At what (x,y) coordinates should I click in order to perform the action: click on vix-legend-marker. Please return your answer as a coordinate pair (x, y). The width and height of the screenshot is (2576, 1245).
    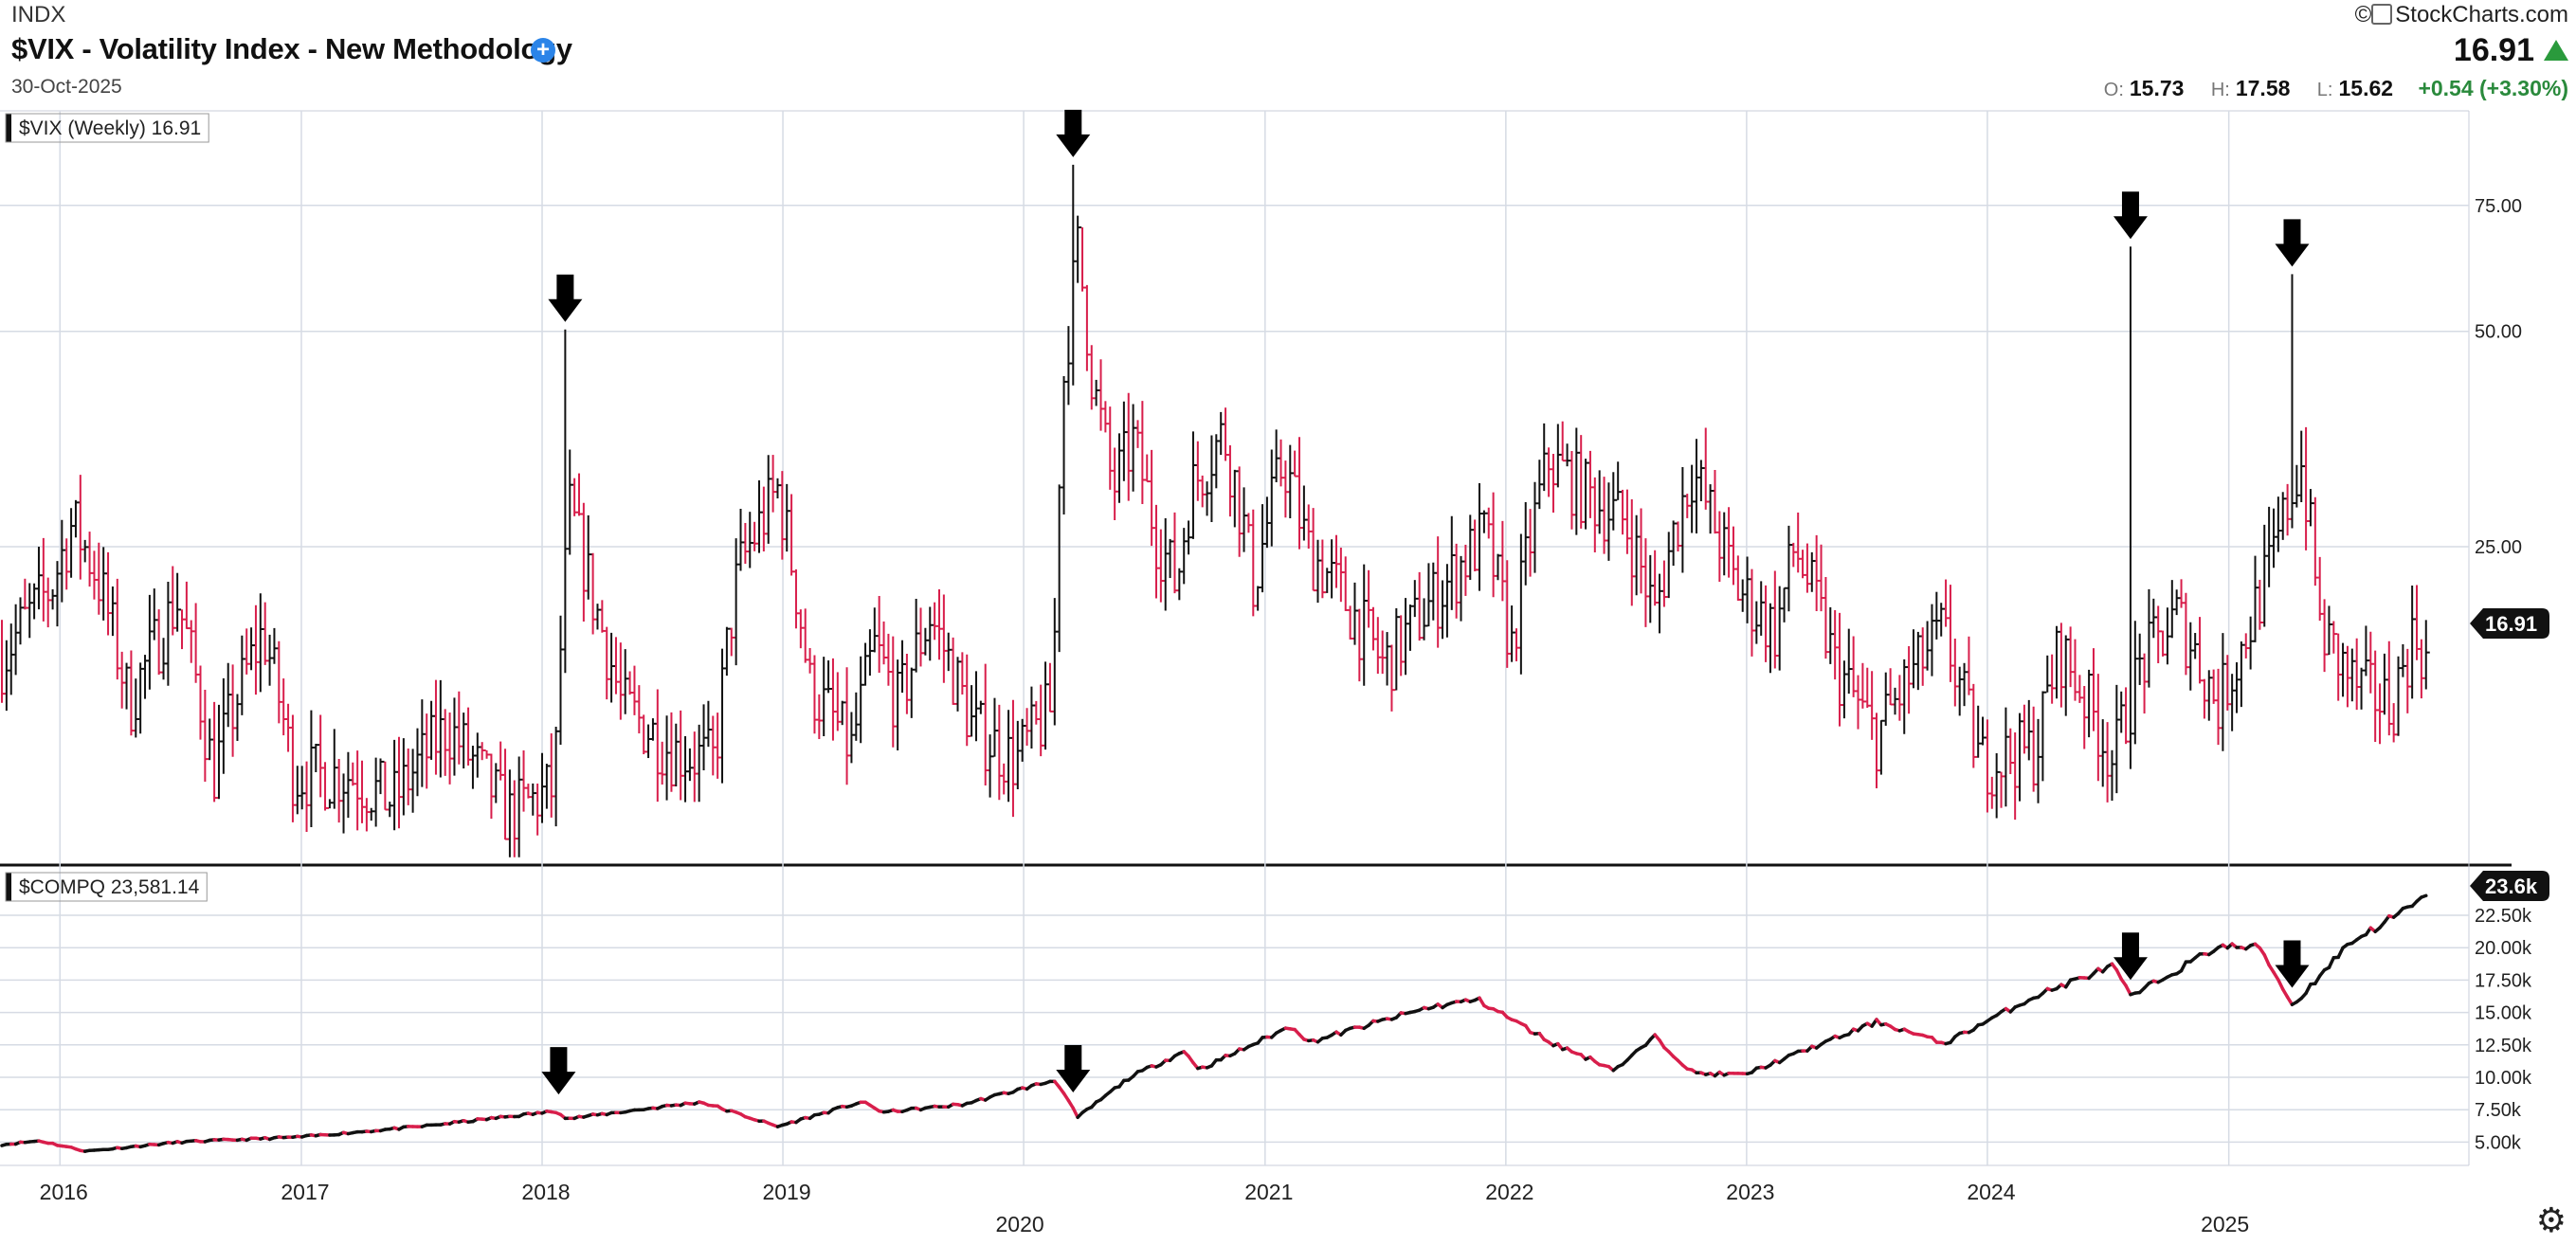
    Looking at the image, I should click on (8, 128).